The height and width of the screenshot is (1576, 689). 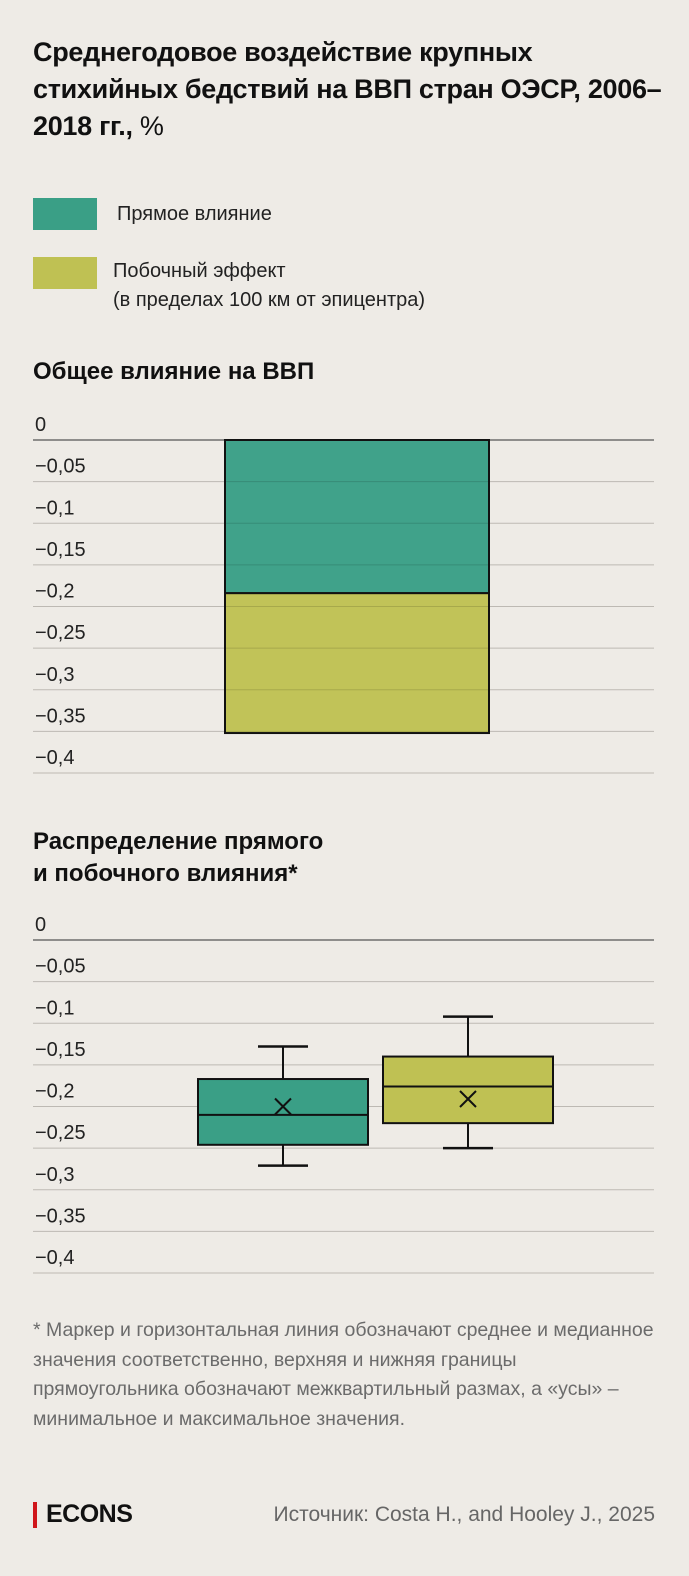 What do you see at coordinates (89, 1514) in the screenshot?
I see `logo-text: ECONS` at bounding box center [89, 1514].